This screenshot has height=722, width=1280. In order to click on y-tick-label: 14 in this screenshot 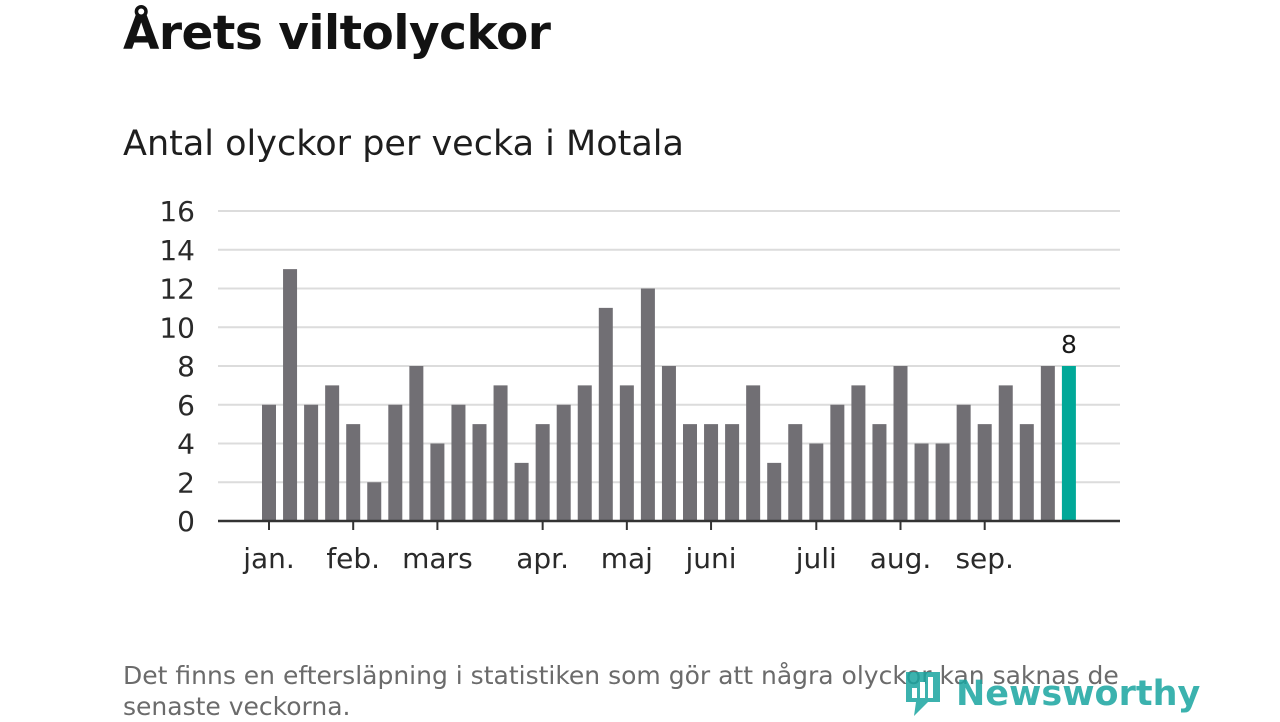, I will do `click(177, 250)`.